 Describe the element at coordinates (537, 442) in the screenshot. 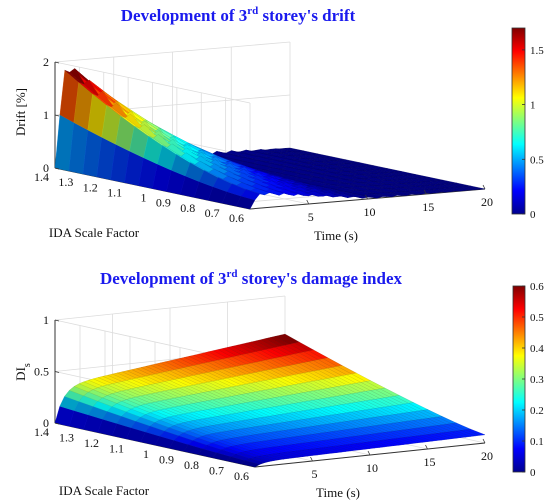

I see `colorbar-tick-label: 0.1` at that location.